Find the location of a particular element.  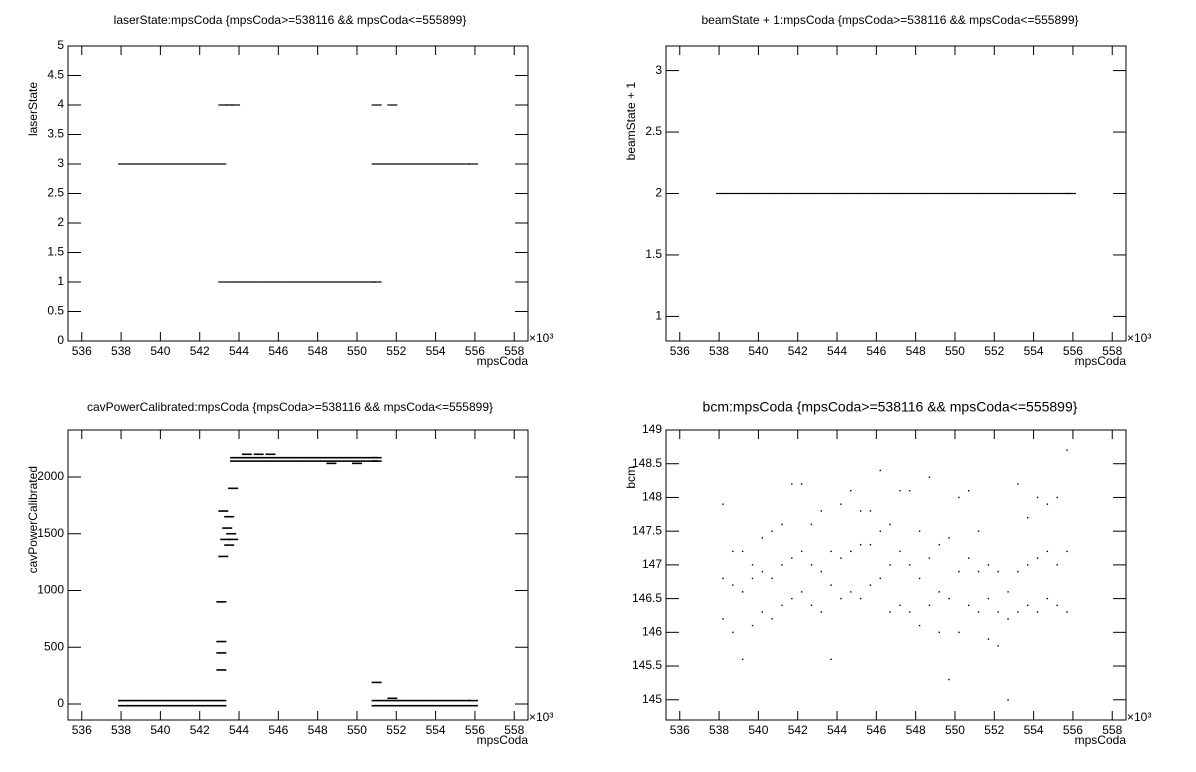

y-tick-label: 2 is located at coordinates (658, 193).